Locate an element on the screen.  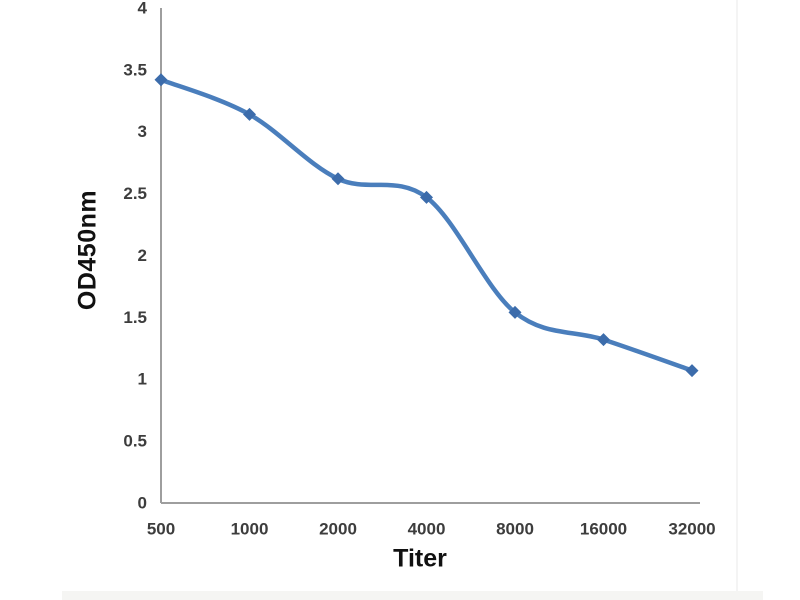
y-tick-label: 1.5 is located at coordinates (135, 317).